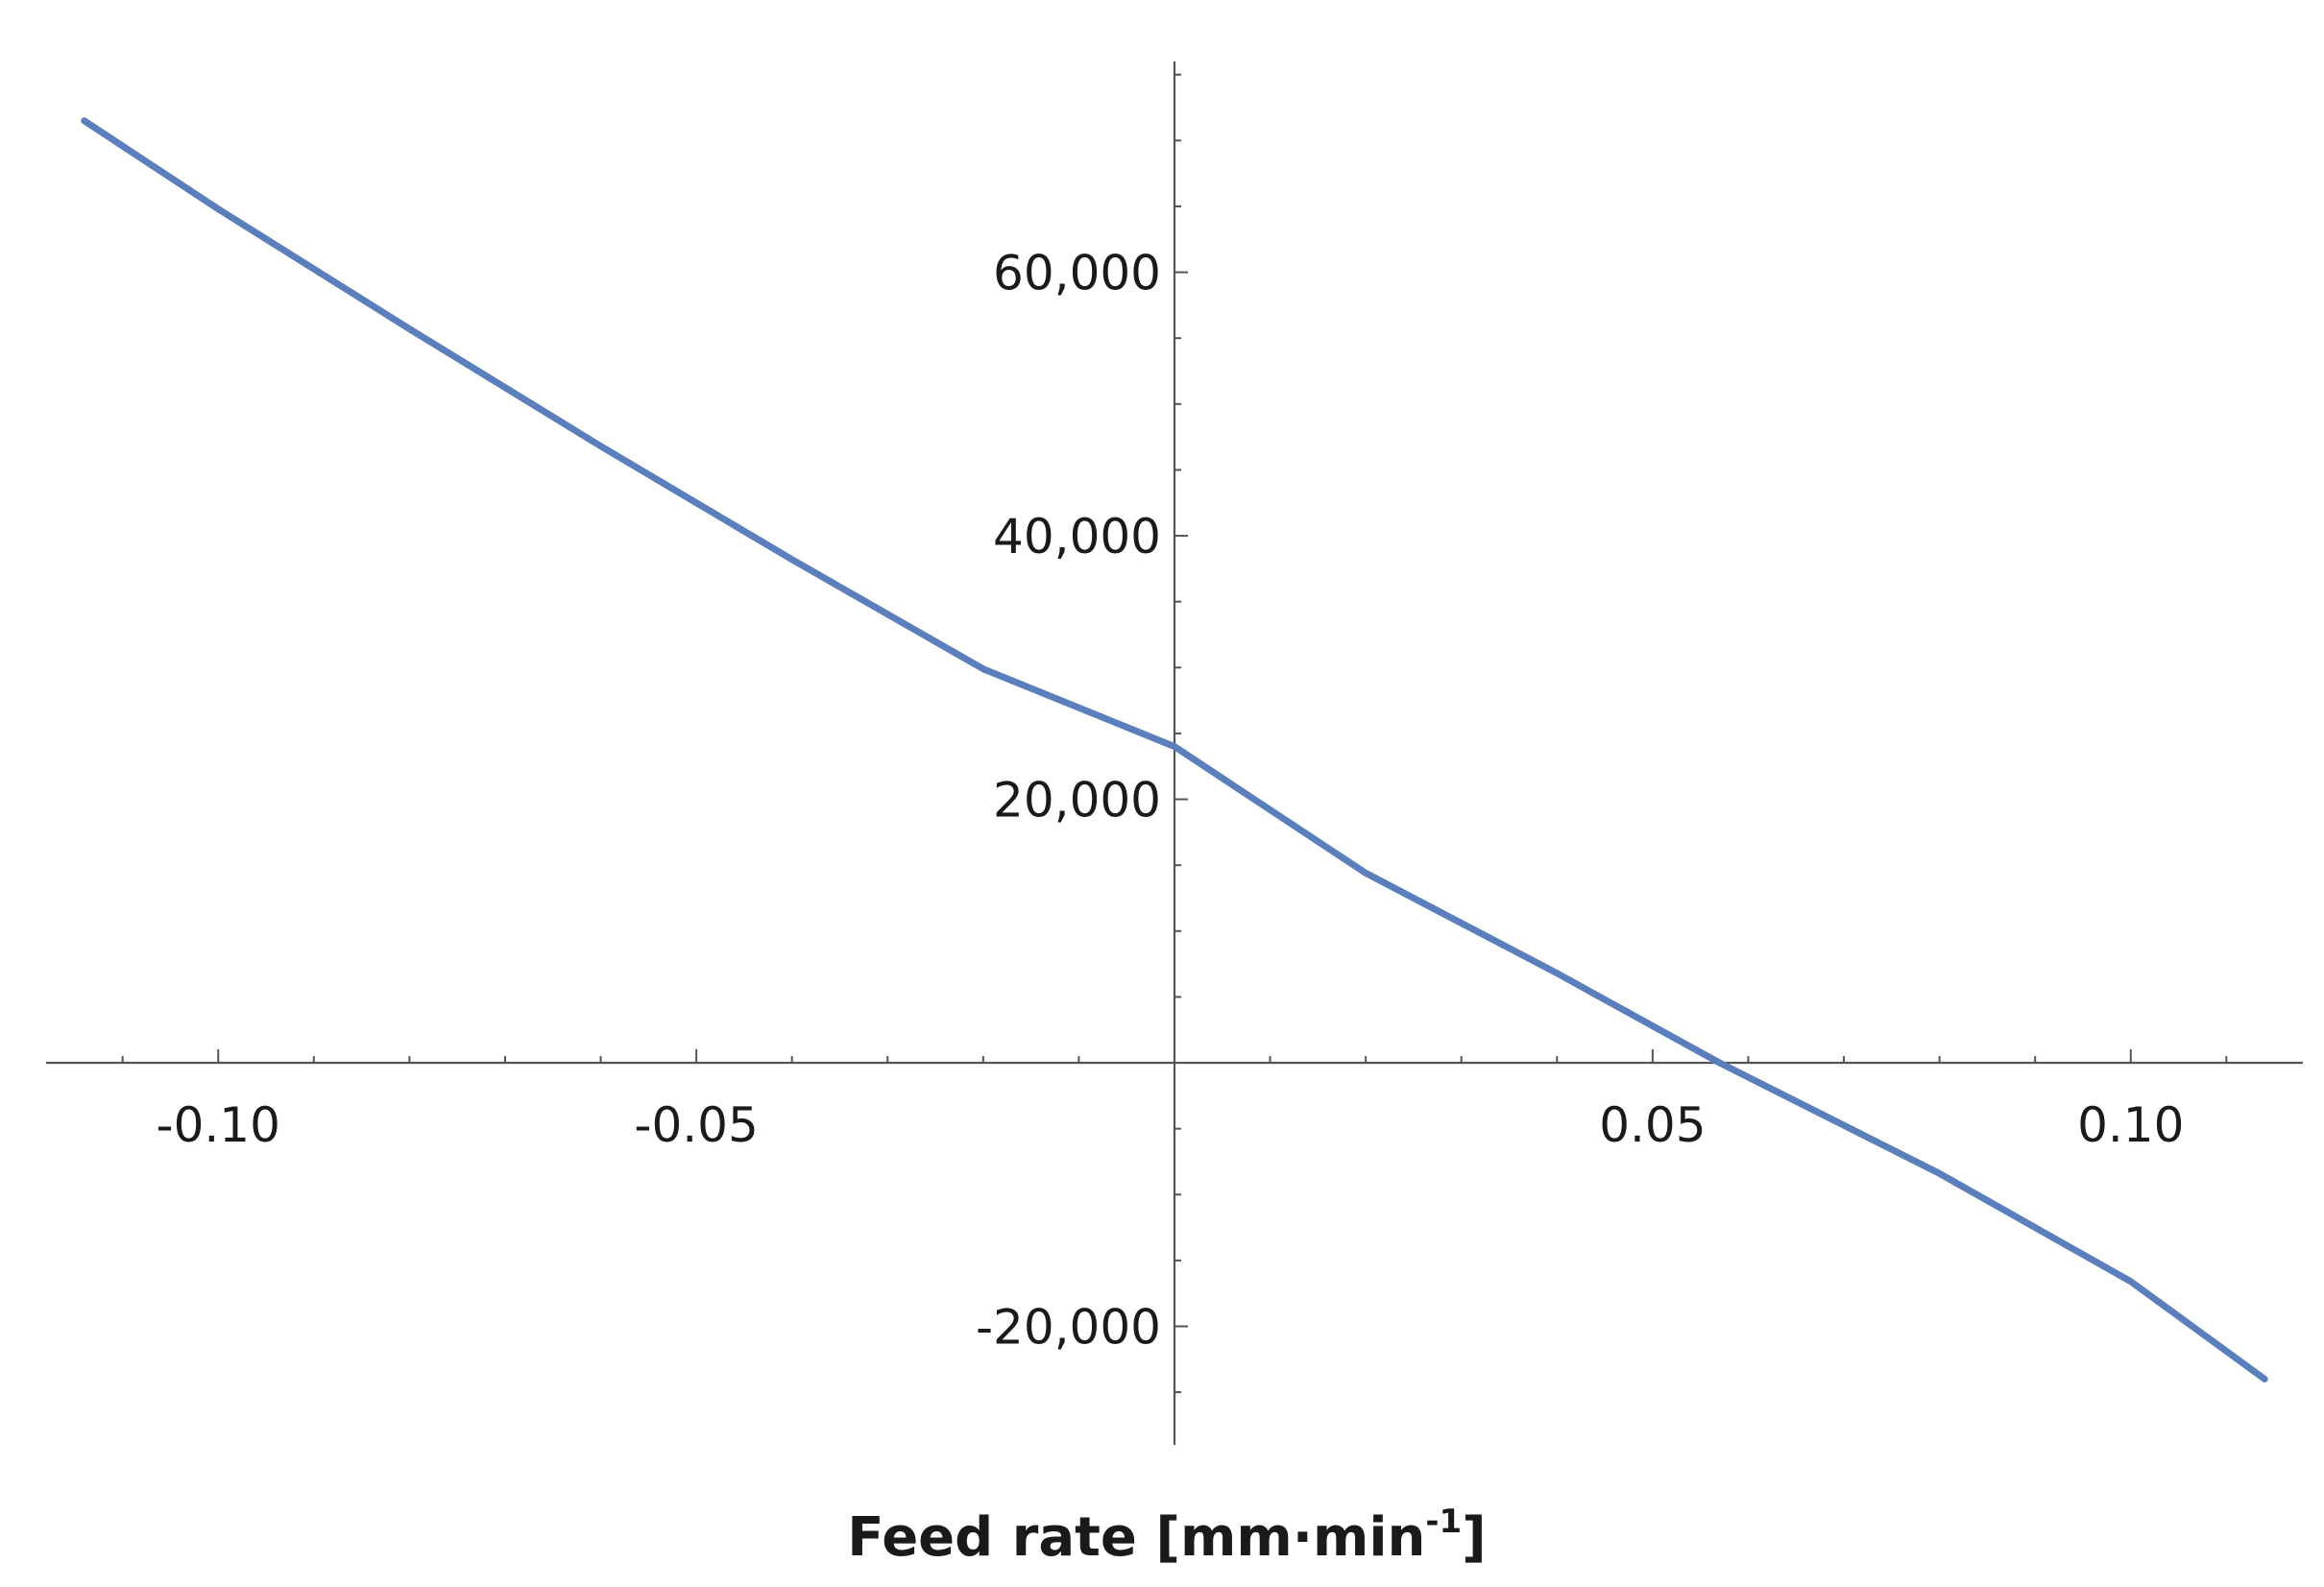 The height and width of the screenshot is (1587, 2324). Describe the element at coordinates (1077, 537) in the screenshot. I see `y-tick-label: 40,000` at that location.